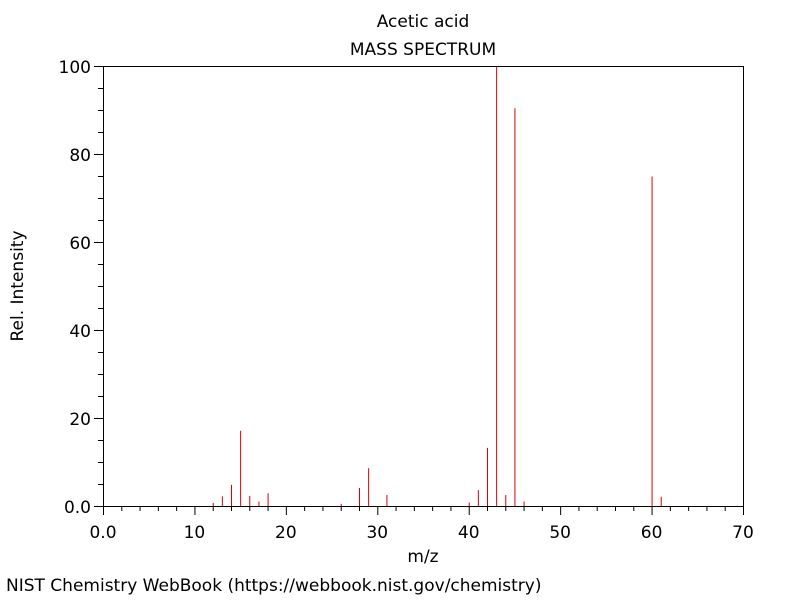 Image resolution: width=800 pixels, height=600 pixels. What do you see at coordinates (377, 533) in the screenshot?
I see `x-tick-label: 30` at bounding box center [377, 533].